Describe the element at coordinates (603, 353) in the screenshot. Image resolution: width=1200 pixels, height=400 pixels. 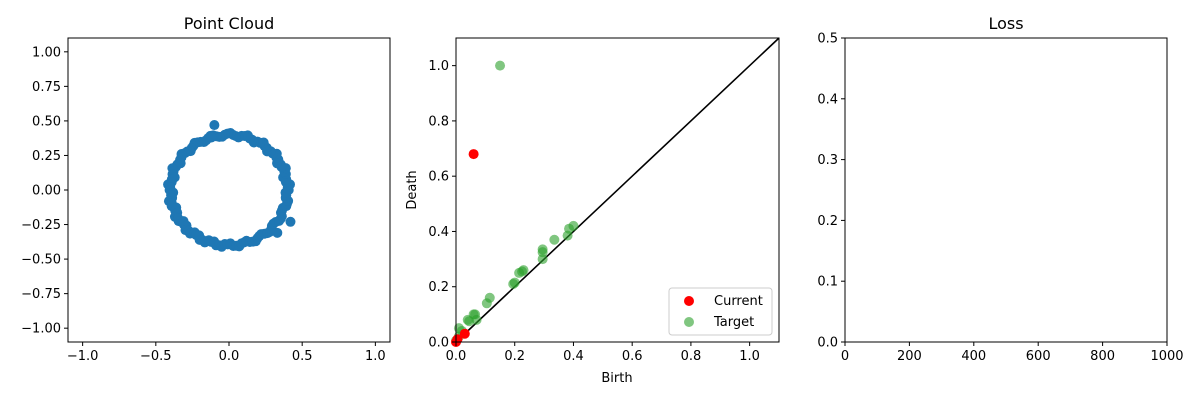
I see `persistence-diagram-x-ticks: 0.0 0.2 0.4 0.6 0.8 1.0` at that location.